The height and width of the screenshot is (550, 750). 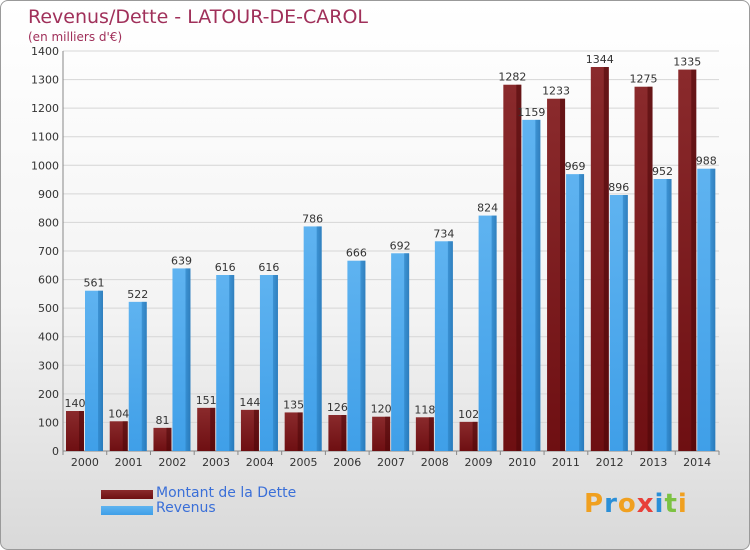 What do you see at coordinates (48, 337) in the screenshot?
I see `y-tick-label: 400` at bounding box center [48, 337].